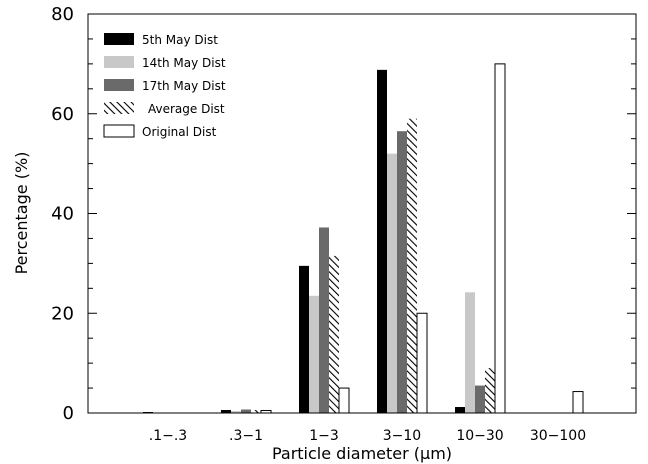 Image resolution: width=648 pixels, height=464 pixels. Describe the element at coordinates (62, 214) in the screenshot. I see `y-tick-label: 40` at that location.